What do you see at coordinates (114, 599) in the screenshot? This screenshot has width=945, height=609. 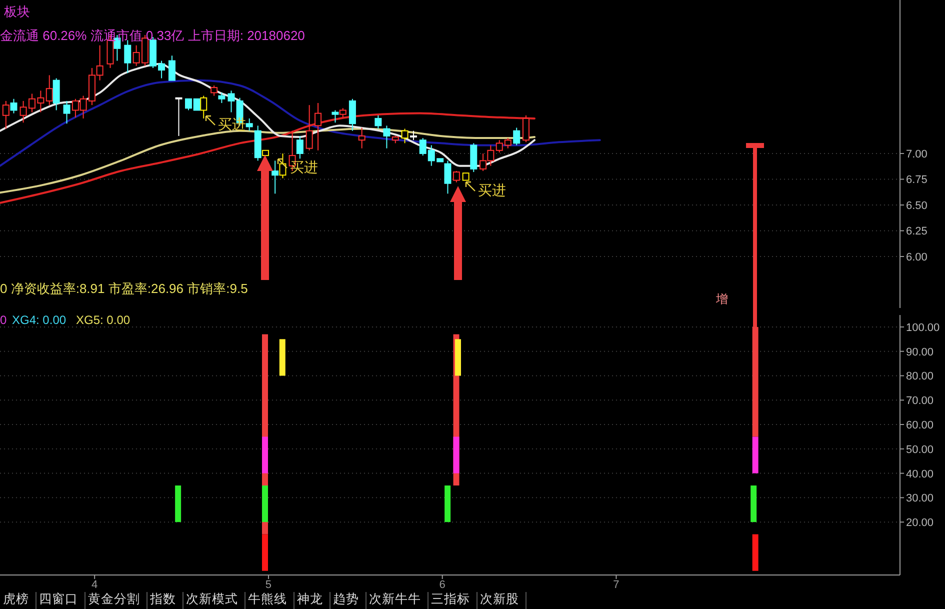 I see `text: 黄金分割` at bounding box center [114, 599].